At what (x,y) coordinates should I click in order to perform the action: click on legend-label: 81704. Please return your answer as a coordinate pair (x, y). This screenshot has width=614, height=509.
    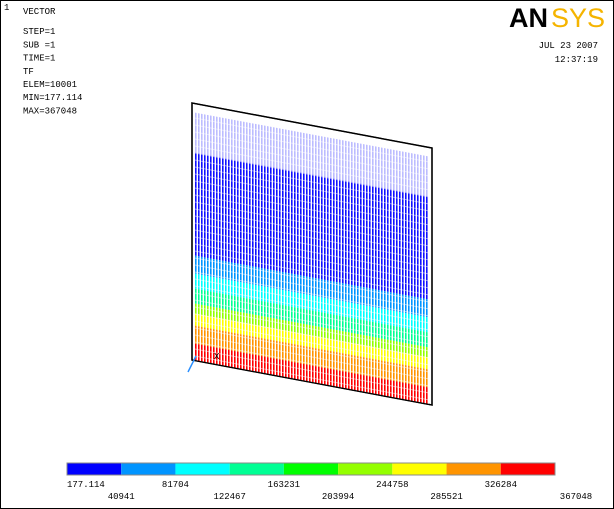
    Looking at the image, I should click on (175, 485).